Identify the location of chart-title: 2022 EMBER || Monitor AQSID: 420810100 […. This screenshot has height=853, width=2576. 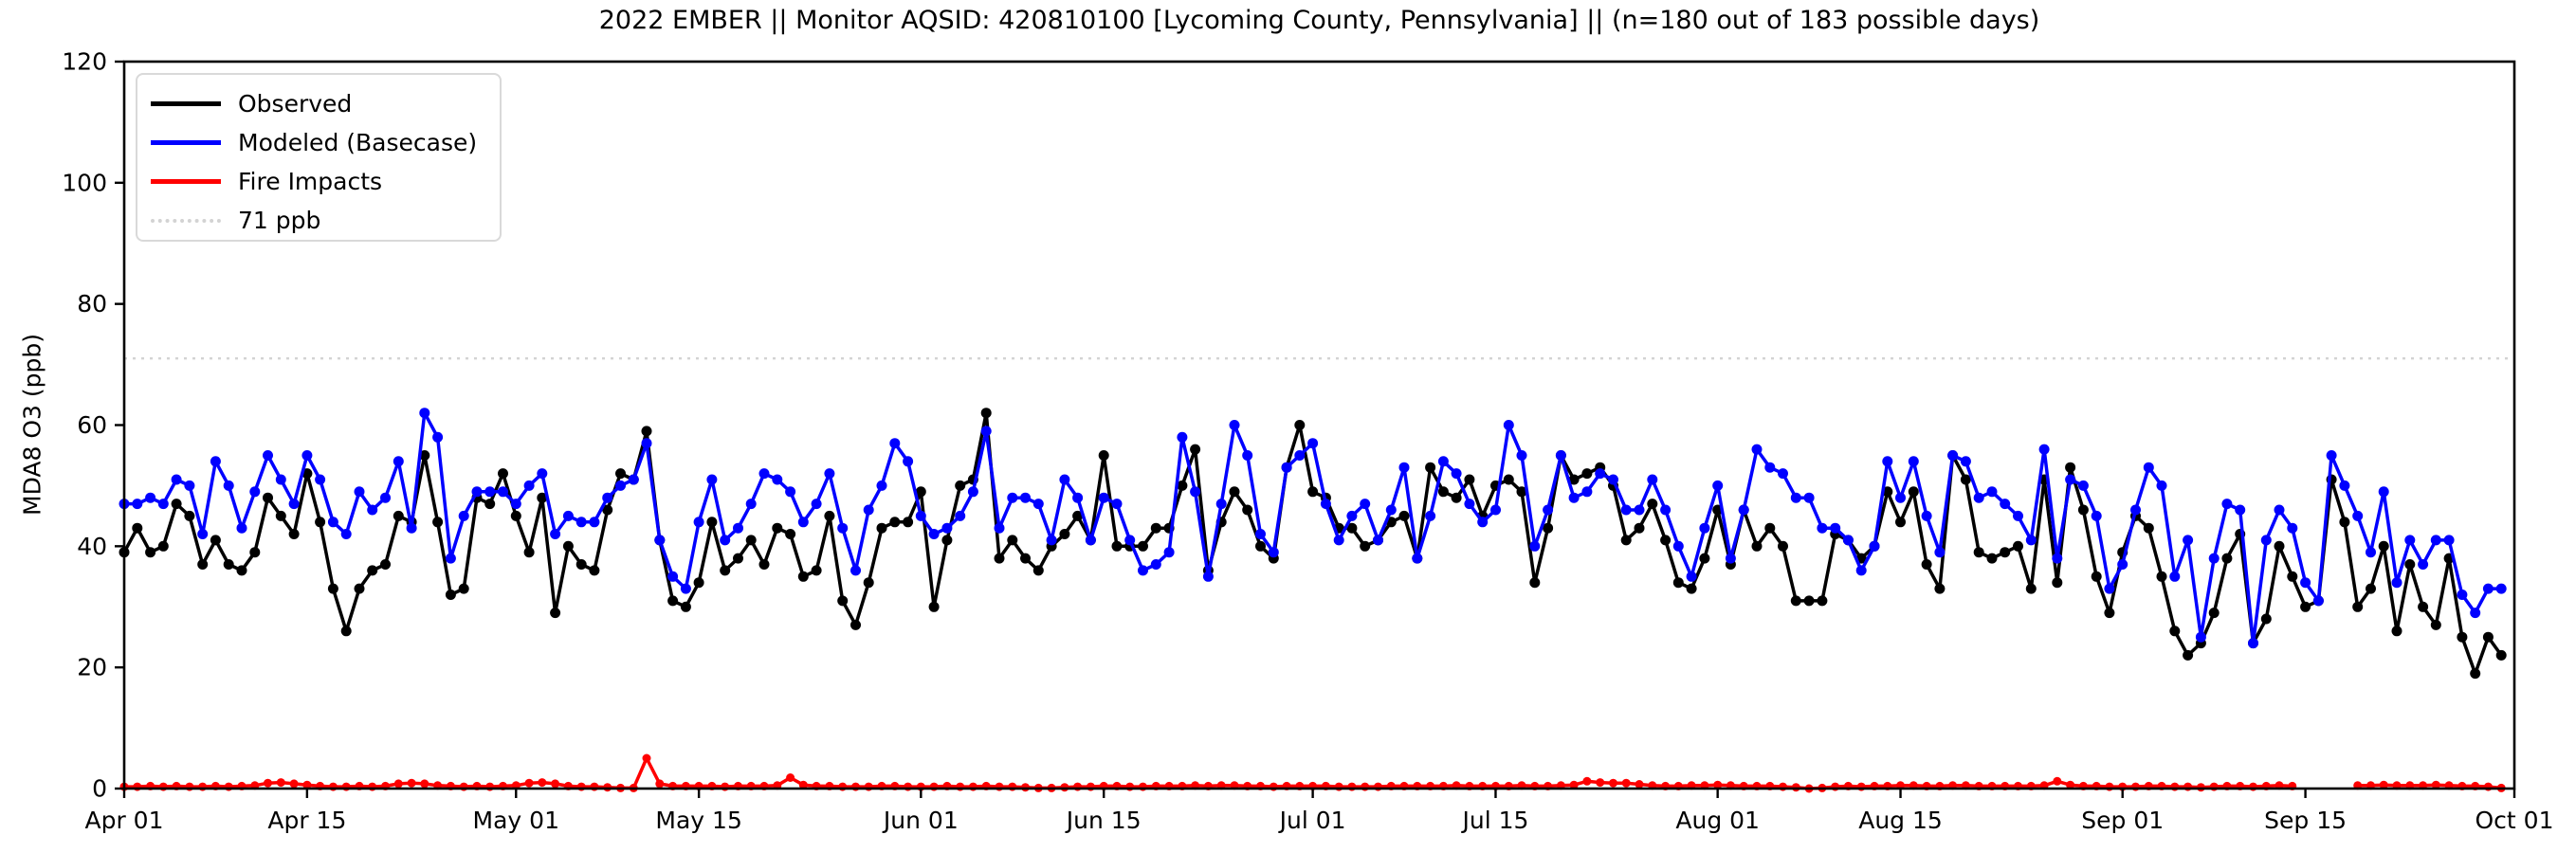
(1319, 20).